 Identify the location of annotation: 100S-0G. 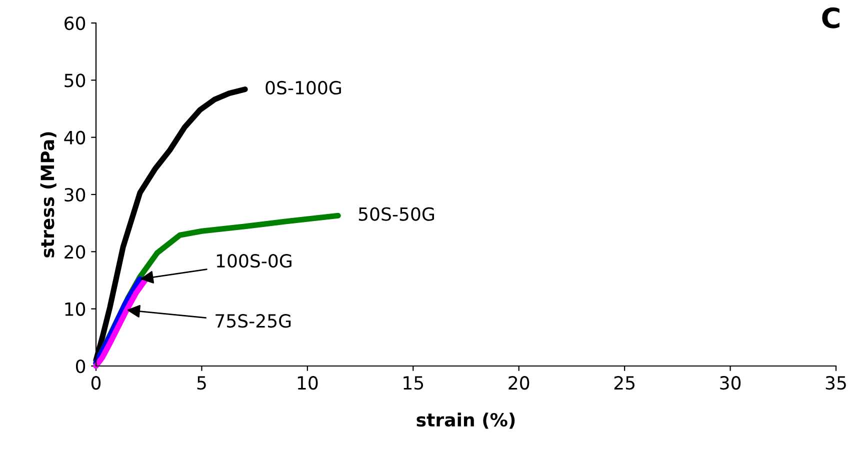
(254, 261).